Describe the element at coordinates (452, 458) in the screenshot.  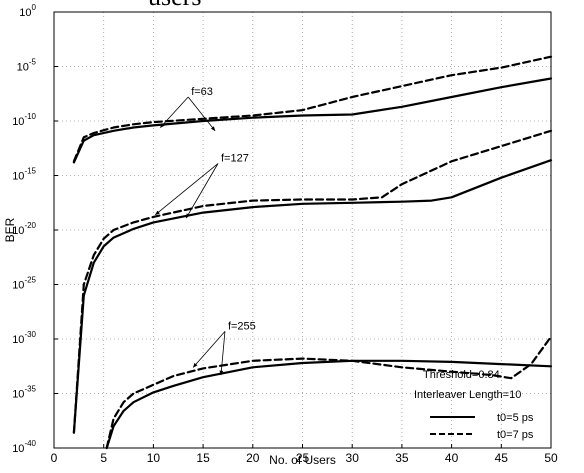
I see `x-tick-label: 40` at that location.